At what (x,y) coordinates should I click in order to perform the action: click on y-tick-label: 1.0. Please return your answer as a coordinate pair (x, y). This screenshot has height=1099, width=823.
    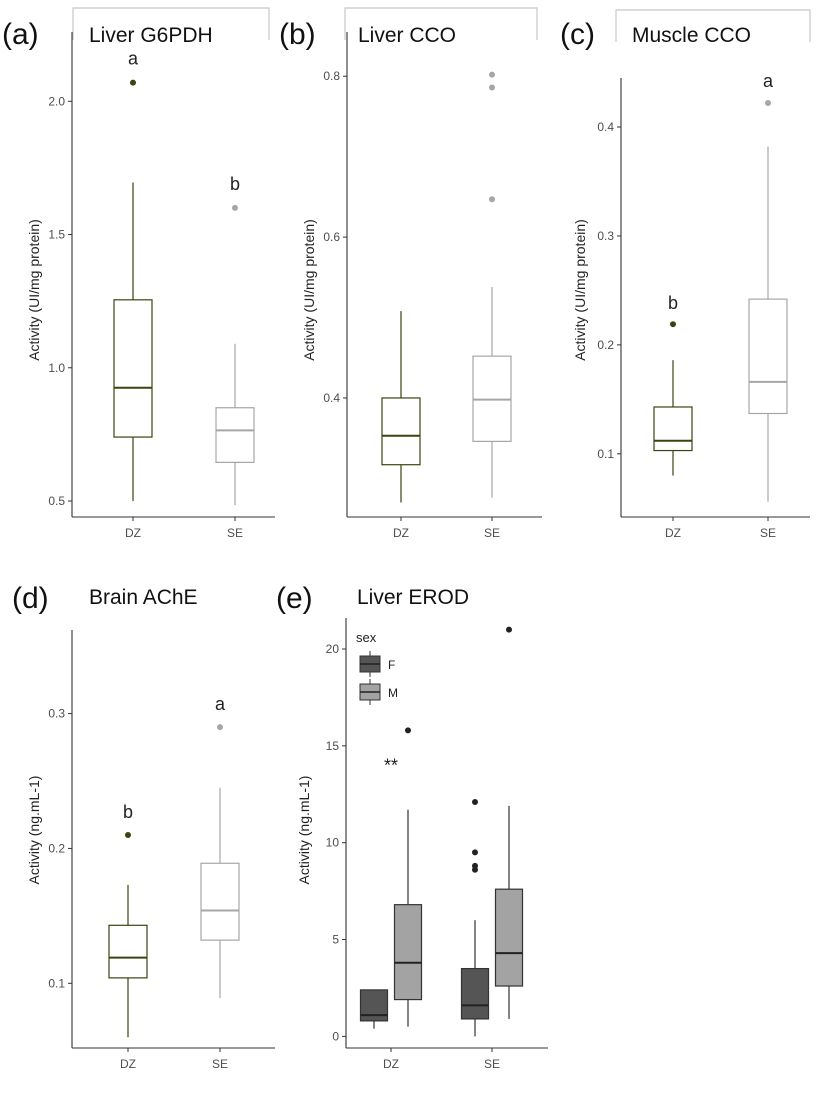
    Looking at the image, I should click on (56, 368).